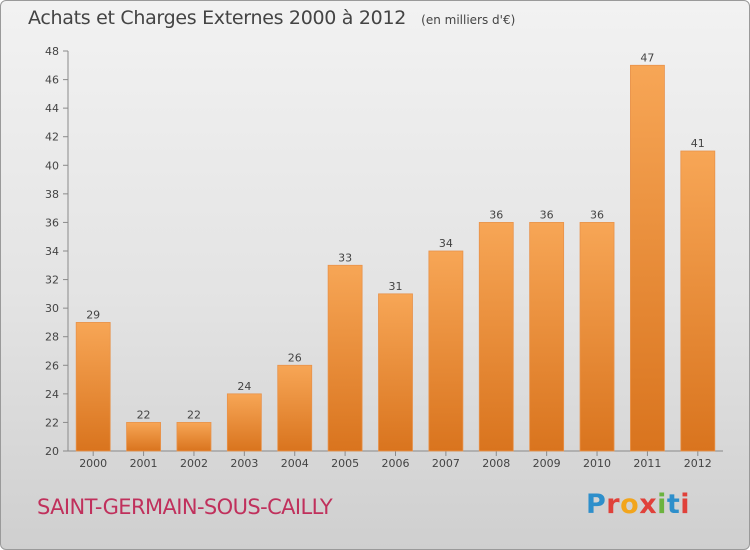  Describe the element at coordinates (52, 251) in the screenshot. I see `y-tick-label: 34` at that location.